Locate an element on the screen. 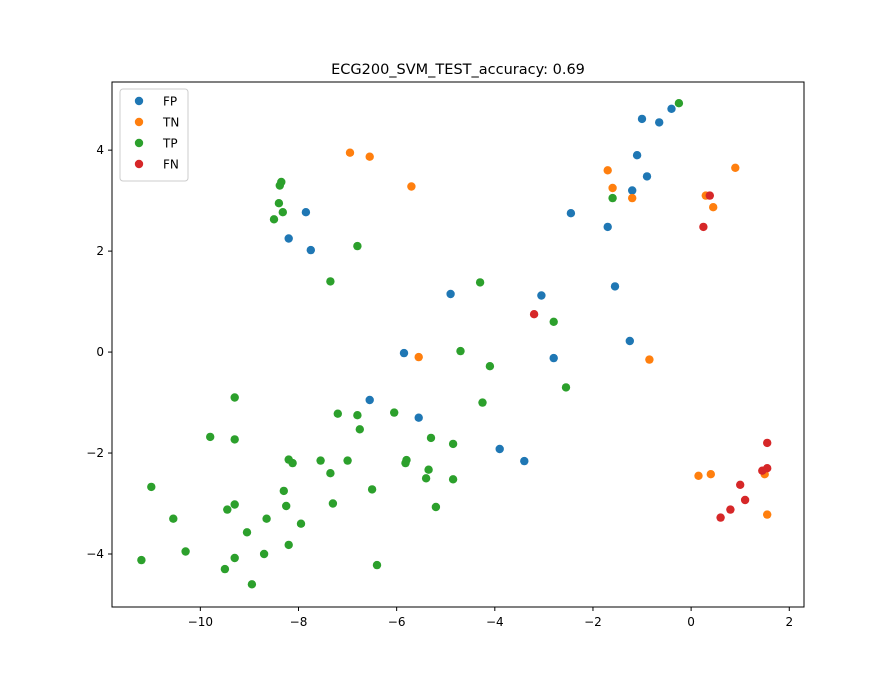  legend: FP TN TP FN is located at coordinates (154, 135).